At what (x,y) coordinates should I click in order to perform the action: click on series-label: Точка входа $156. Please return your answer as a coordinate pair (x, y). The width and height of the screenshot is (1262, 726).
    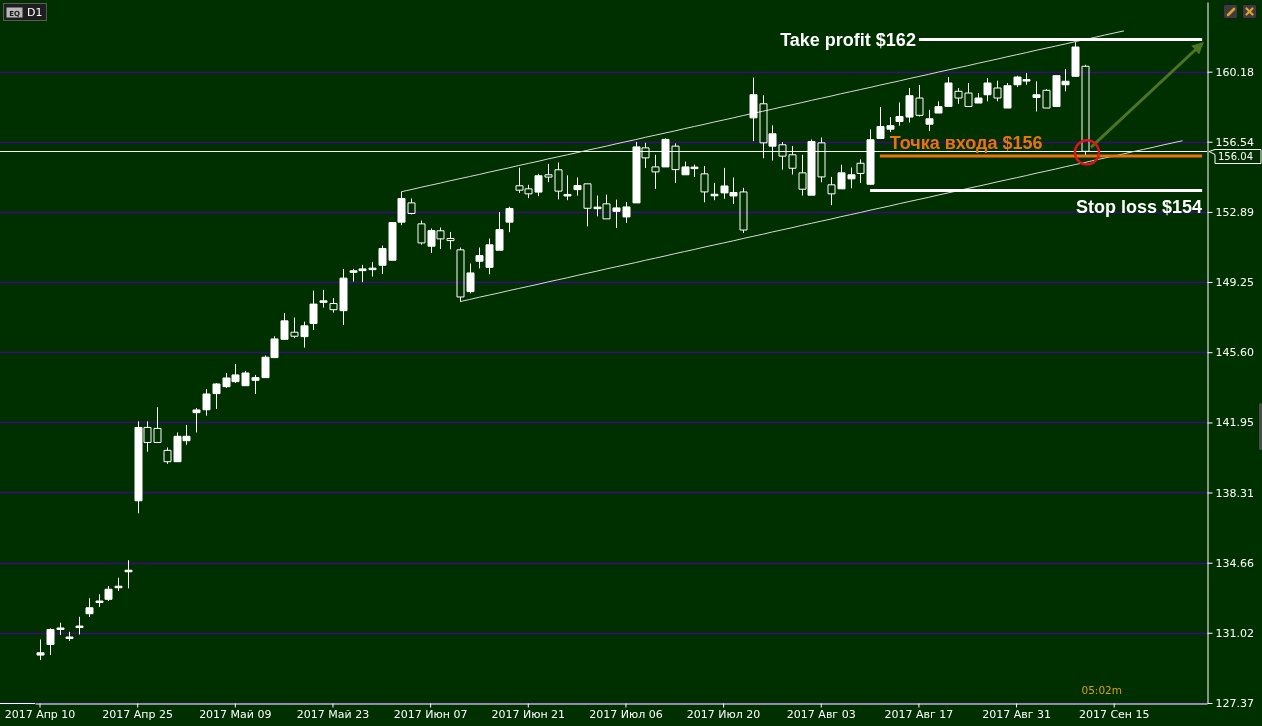
    Looking at the image, I should click on (966, 142).